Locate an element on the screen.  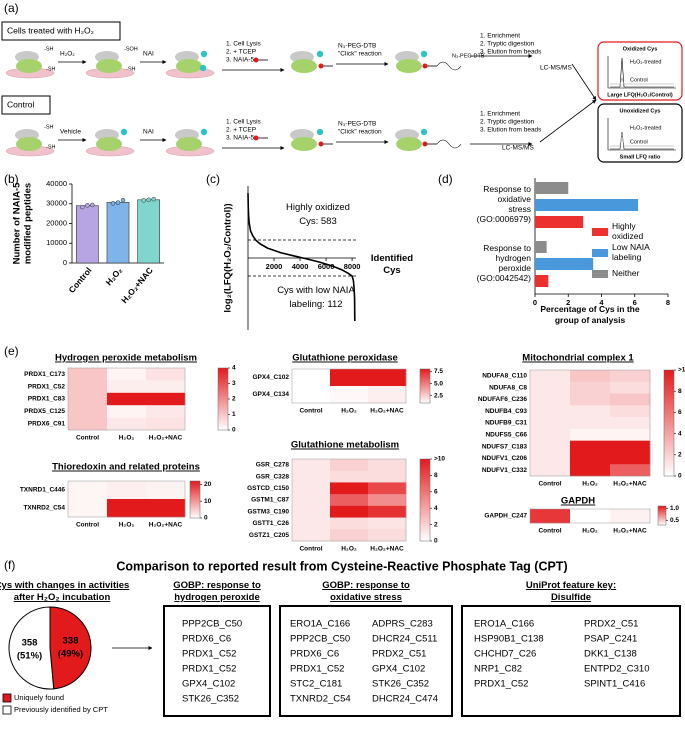
list-item: DKK1_C138 is located at coordinates (610, 654).